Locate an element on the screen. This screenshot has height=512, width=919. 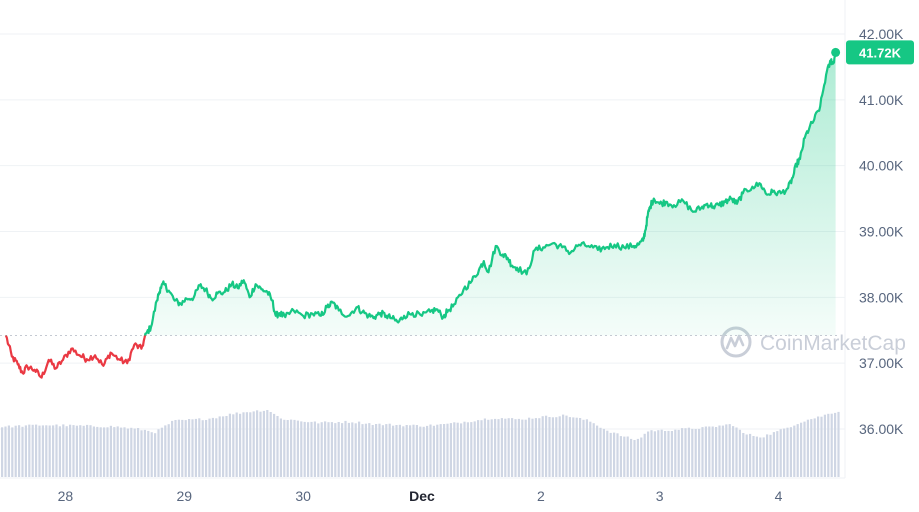
current-price-tag: 41.72K is located at coordinates (872, 52).